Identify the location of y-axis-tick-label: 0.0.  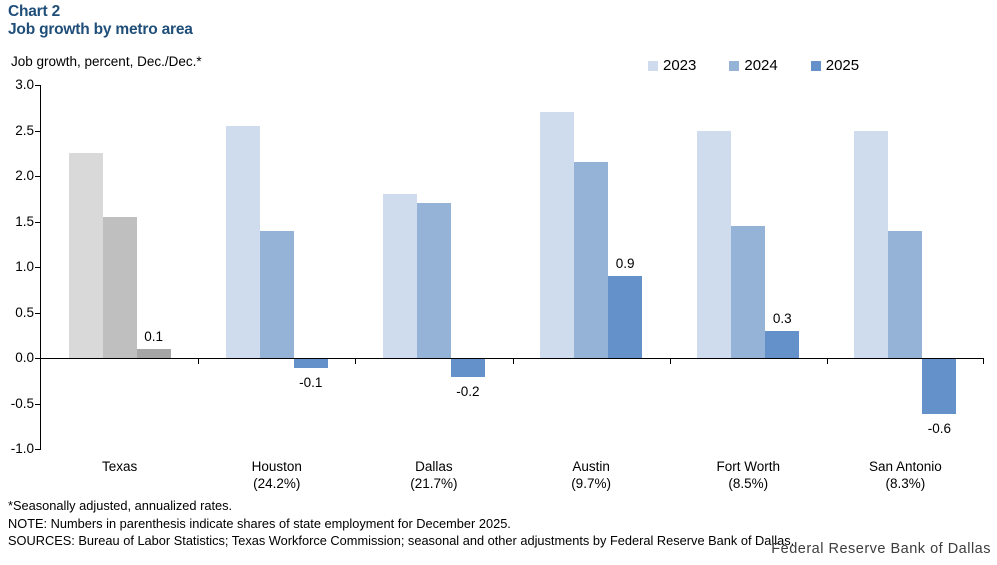
(24, 357).